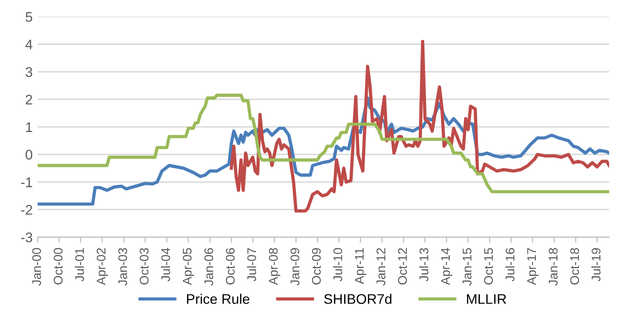  What do you see at coordinates (102, 267) in the screenshot?
I see `x-tick-label: Apr-02` at bounding box center [102, 267].